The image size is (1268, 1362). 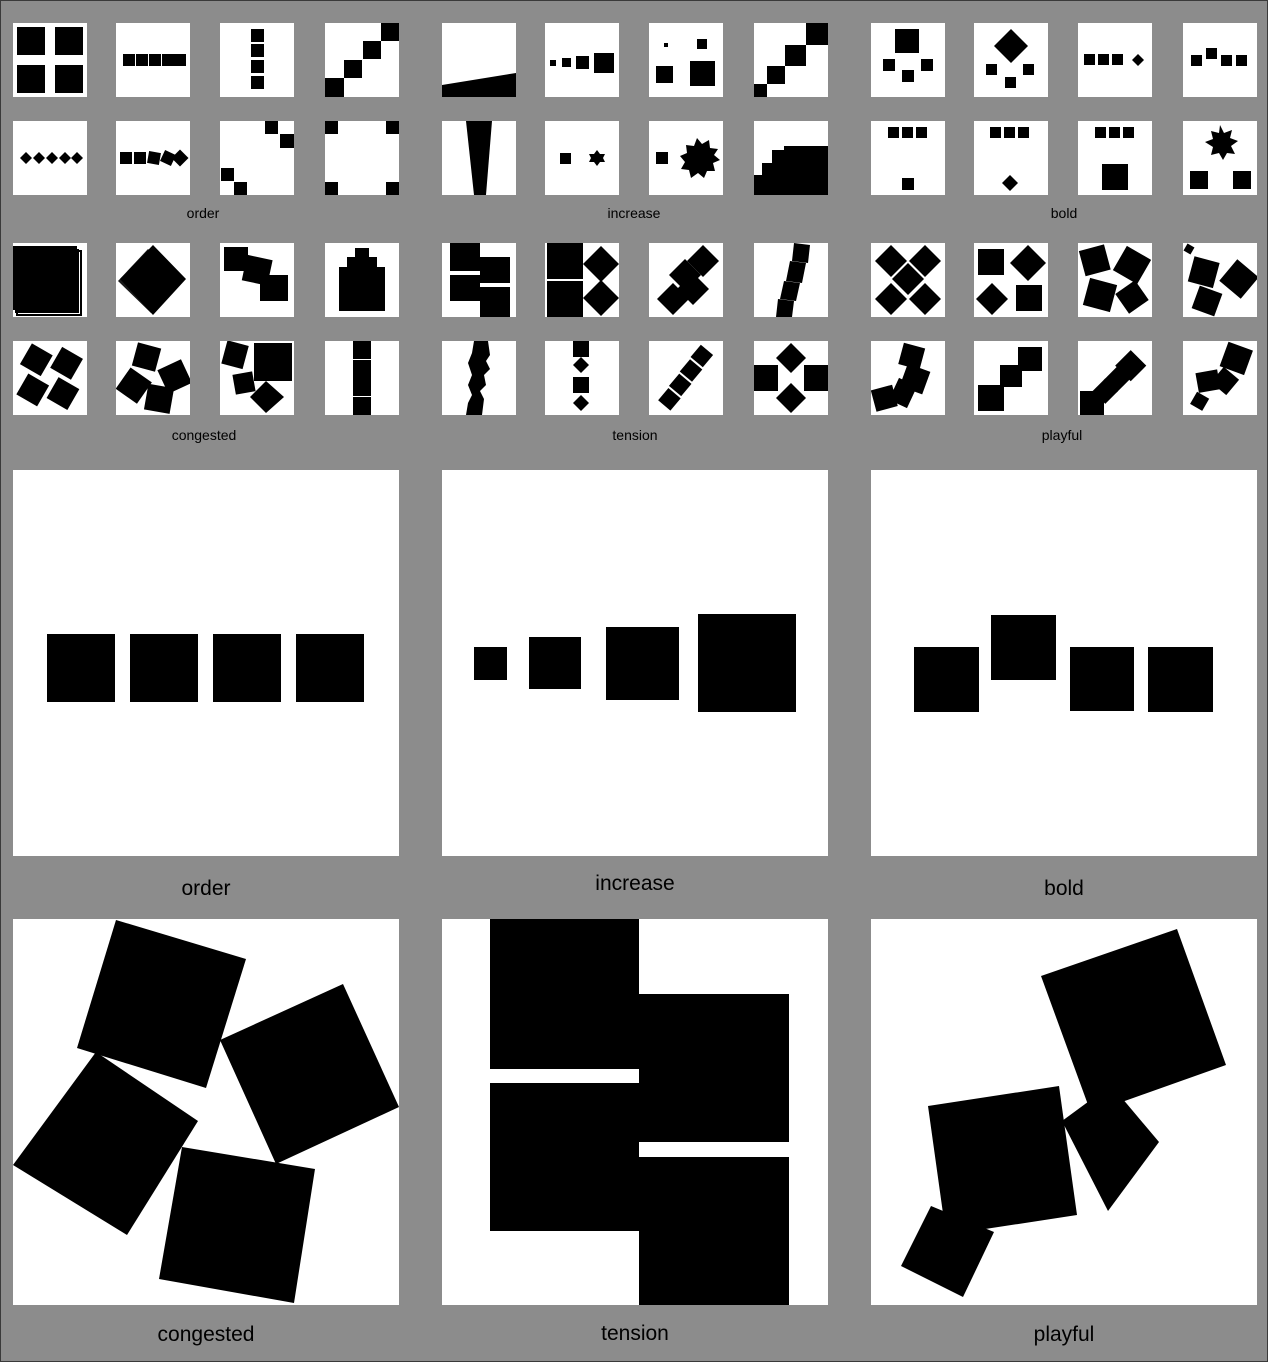 I want to click on playful-large-label: playful, so click(x=1064, y=1334).